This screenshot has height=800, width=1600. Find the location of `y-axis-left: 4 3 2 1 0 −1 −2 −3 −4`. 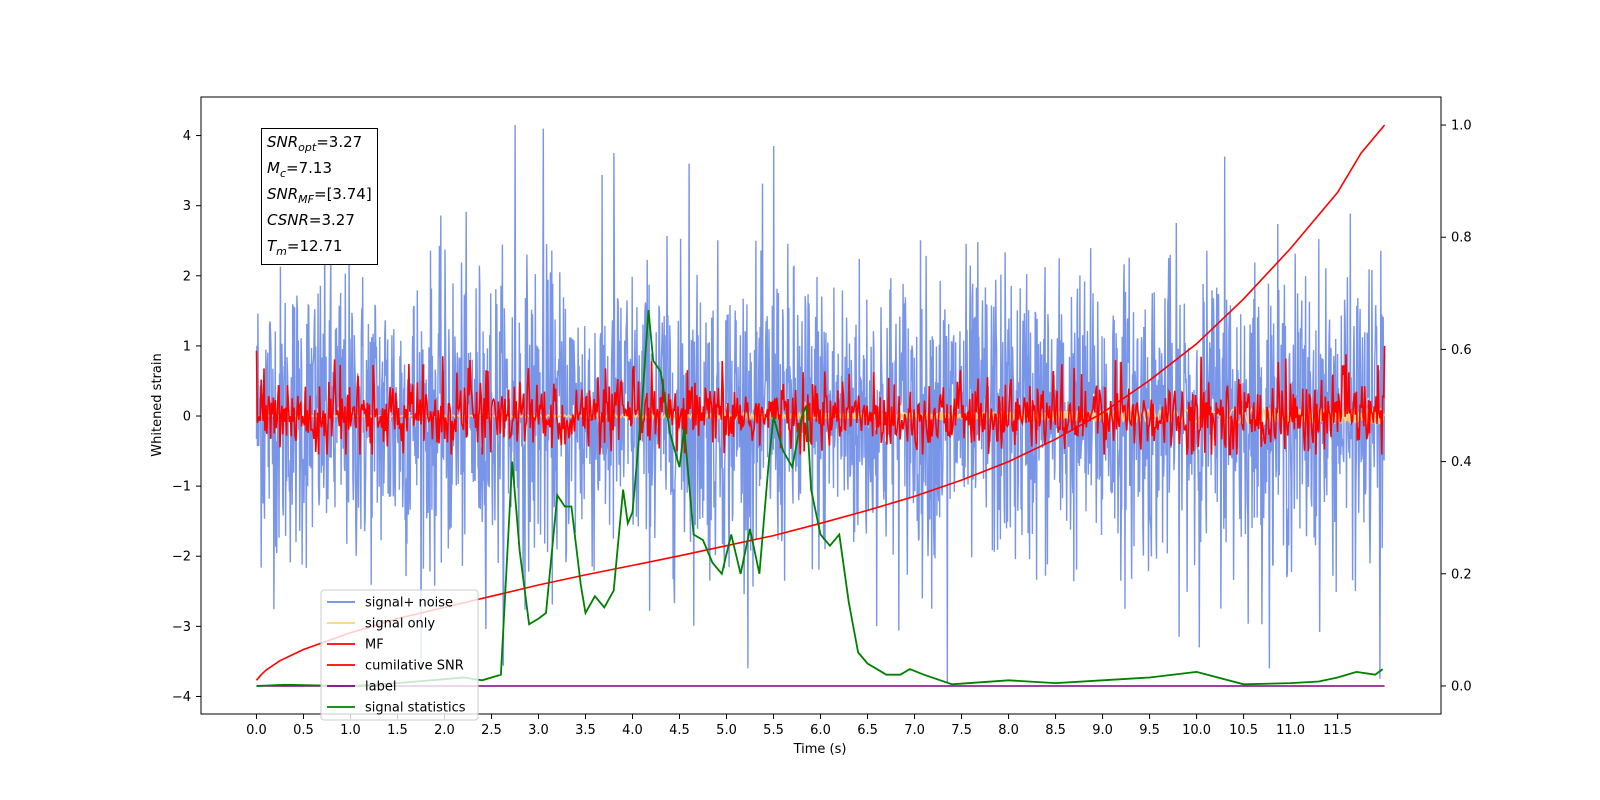

y-axis-left: 4 3 2 1 0 −1 −2 −3 −4 is located at coordinates (186, 417).